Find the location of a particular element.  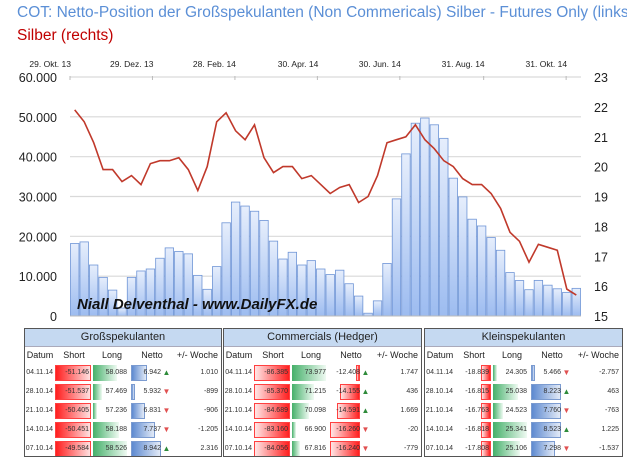

date-cell: 07.10.14 is located at coordinates (439, 448).